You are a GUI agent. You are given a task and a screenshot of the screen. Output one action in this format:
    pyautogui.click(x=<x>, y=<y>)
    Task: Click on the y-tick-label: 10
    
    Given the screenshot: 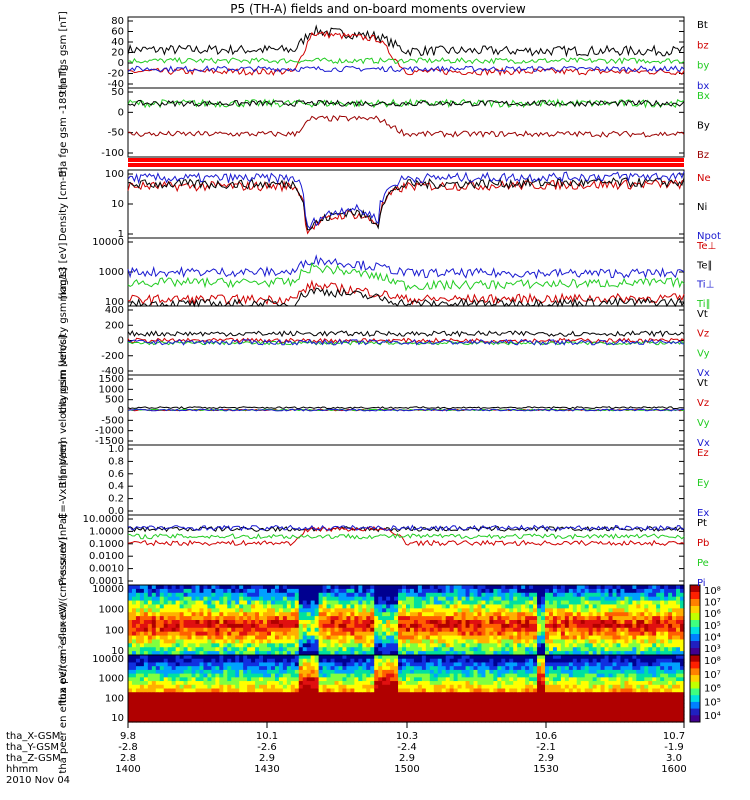 What is the action you would take?
    pyautogui.click(x=117, y=718)
    